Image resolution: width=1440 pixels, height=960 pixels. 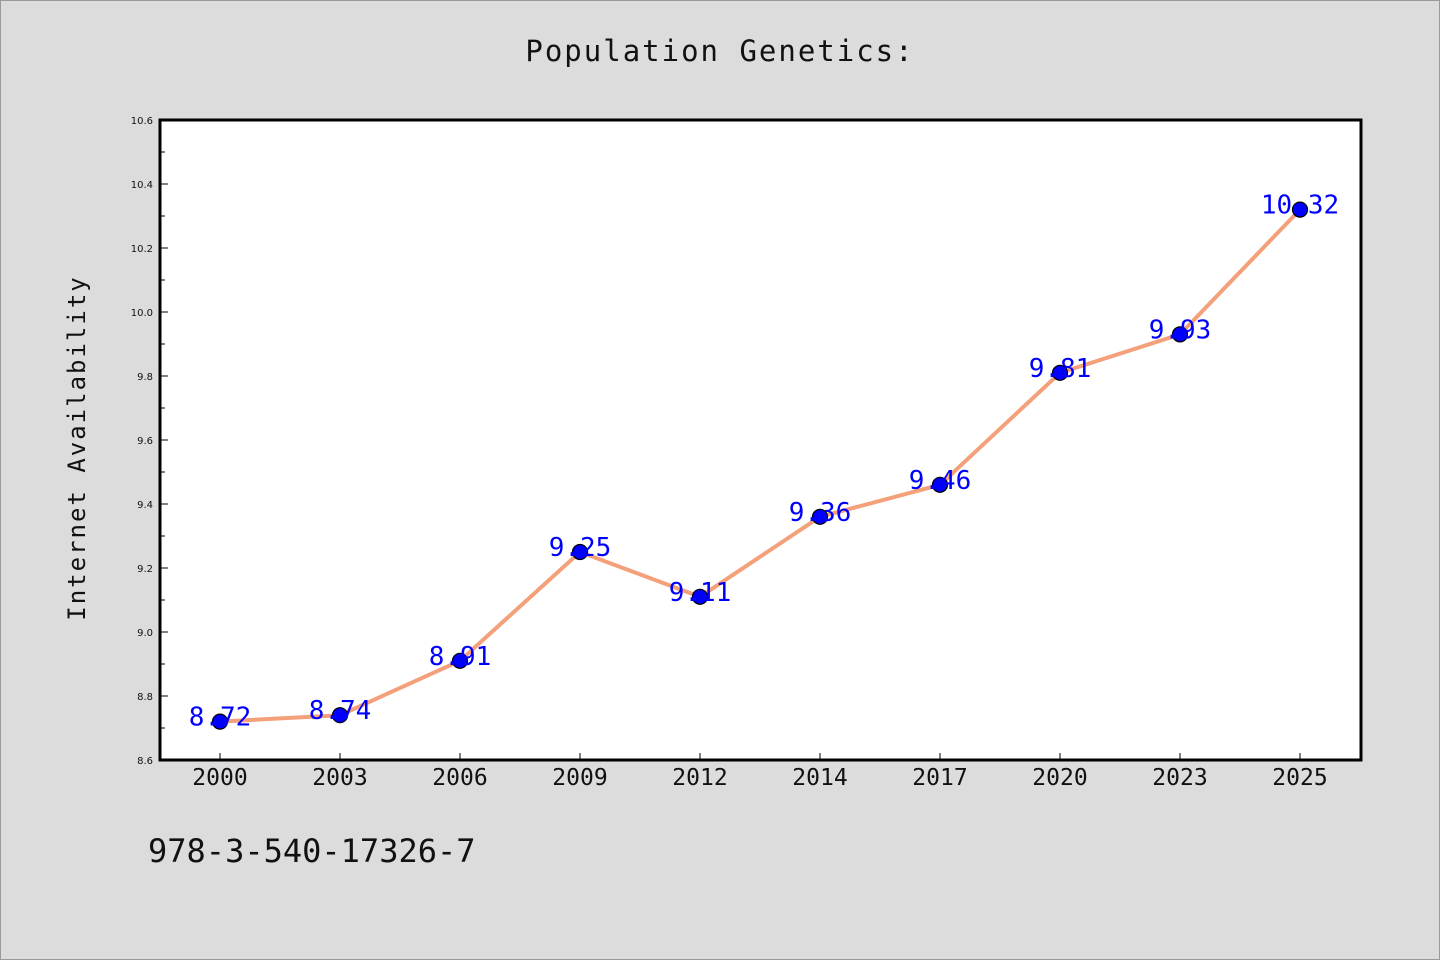 I want to click on y-tick-label: 10.0, so click(x=142, y=313).